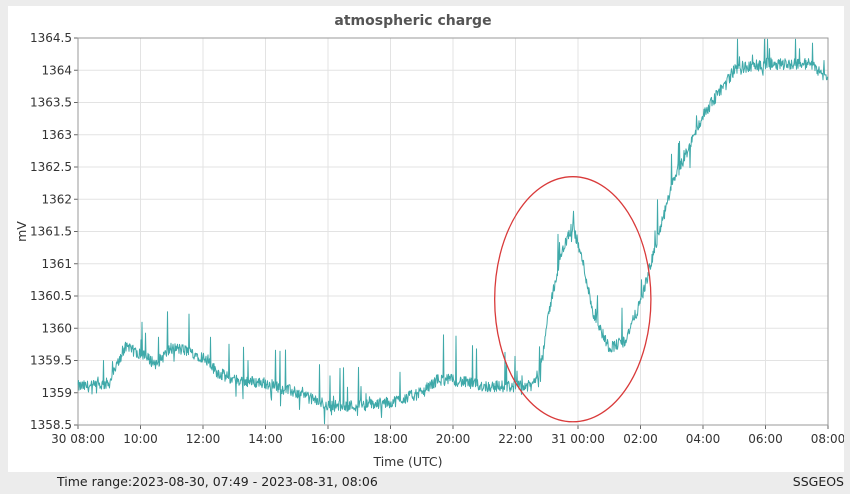  I want to click on y-tick-label: 1360.5, so click(51, 296).